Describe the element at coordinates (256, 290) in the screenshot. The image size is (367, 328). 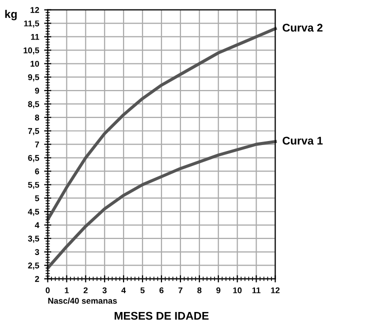
I see `x-tick-label: 11` at that location.